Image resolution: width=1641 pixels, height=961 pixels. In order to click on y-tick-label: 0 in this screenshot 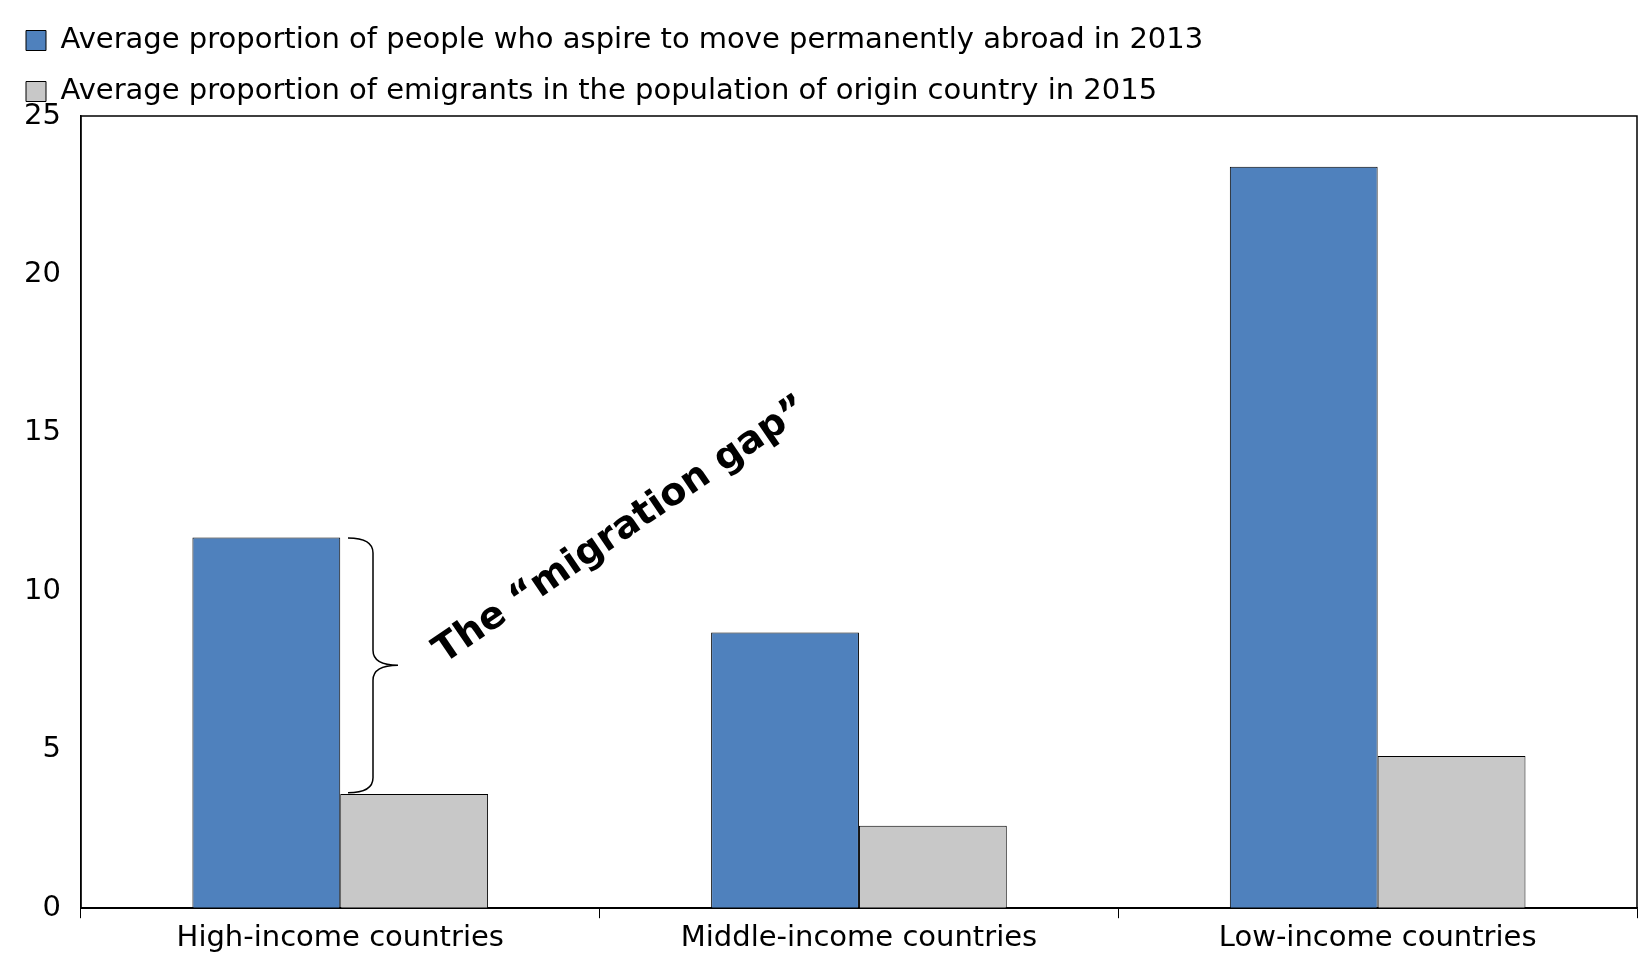, I will do `click(51, 905)`.